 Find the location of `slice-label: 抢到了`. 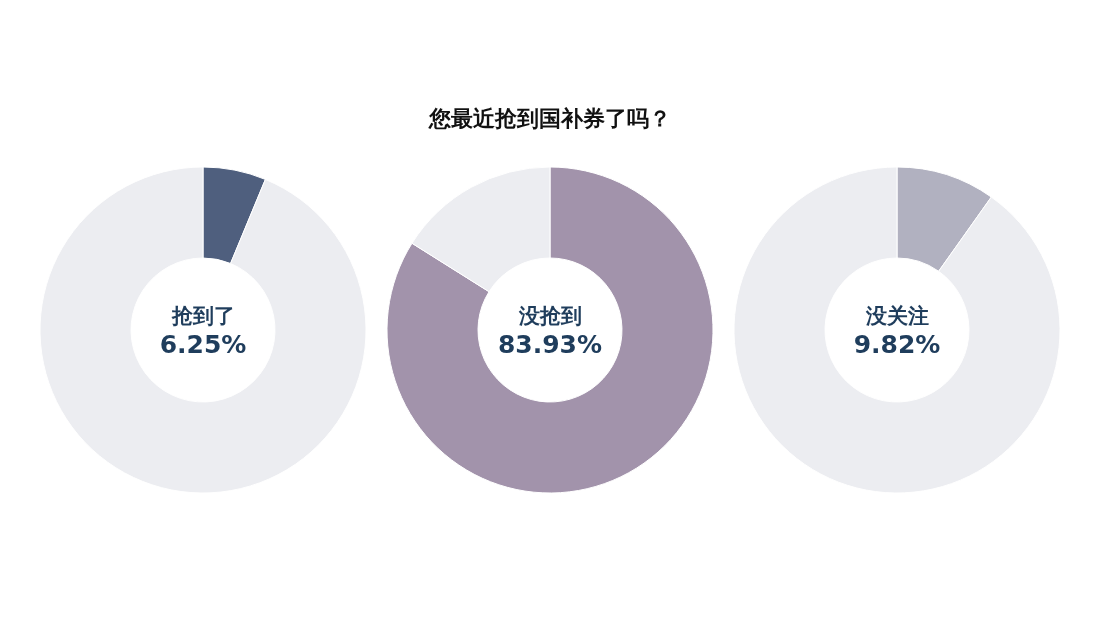

slice-label: 抢到了 is located at coordinates (202, 316).